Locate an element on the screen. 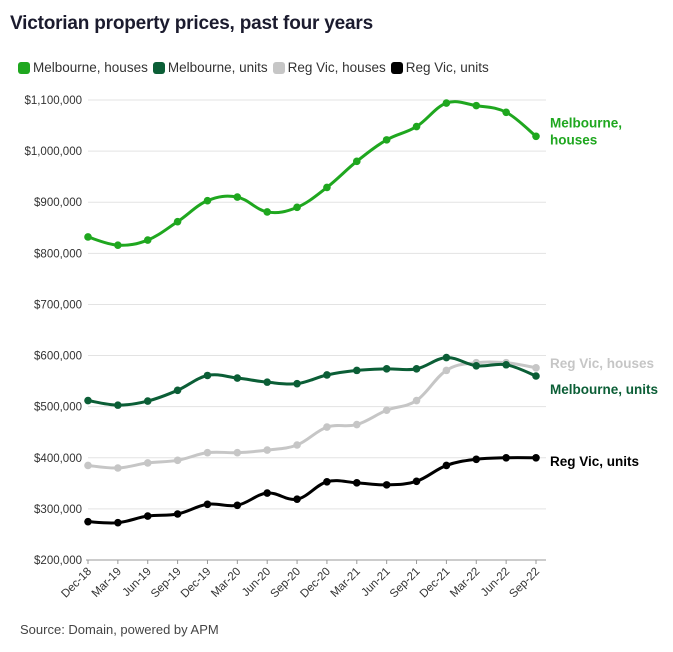  legend-item-melbourne-houses: Melbourne, houses is located at coordinates (83, 67).